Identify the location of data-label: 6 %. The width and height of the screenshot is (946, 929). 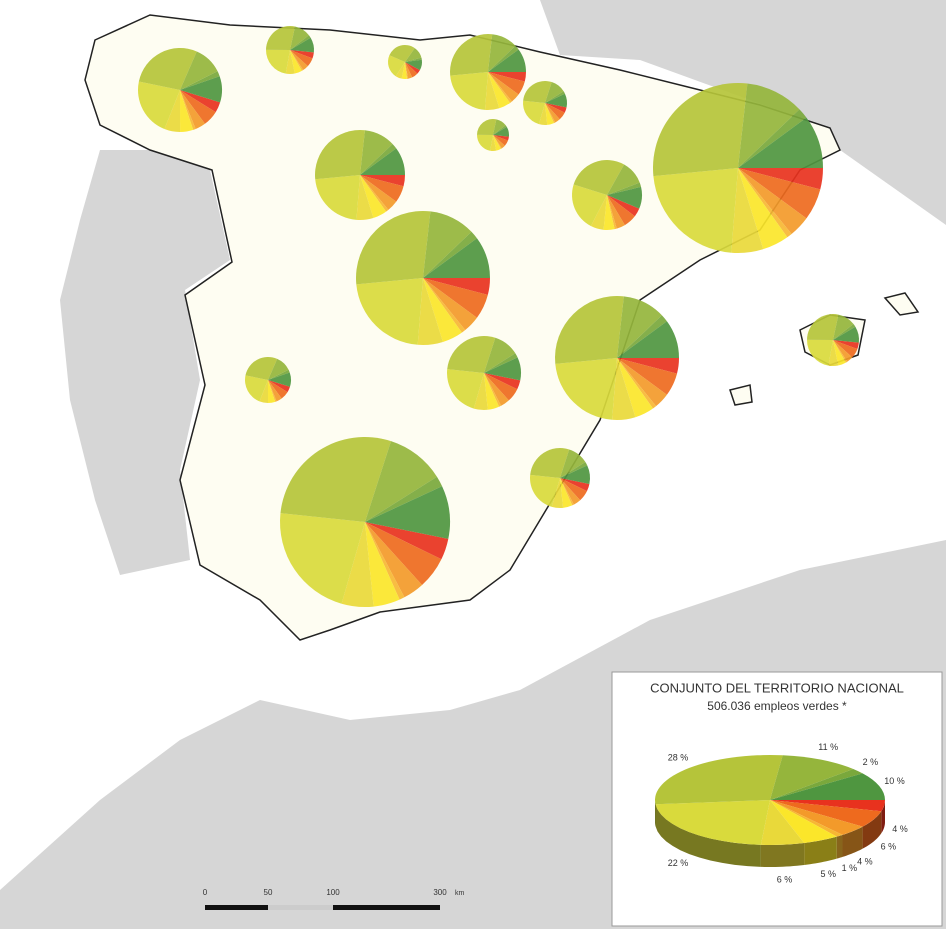
(889, 847).